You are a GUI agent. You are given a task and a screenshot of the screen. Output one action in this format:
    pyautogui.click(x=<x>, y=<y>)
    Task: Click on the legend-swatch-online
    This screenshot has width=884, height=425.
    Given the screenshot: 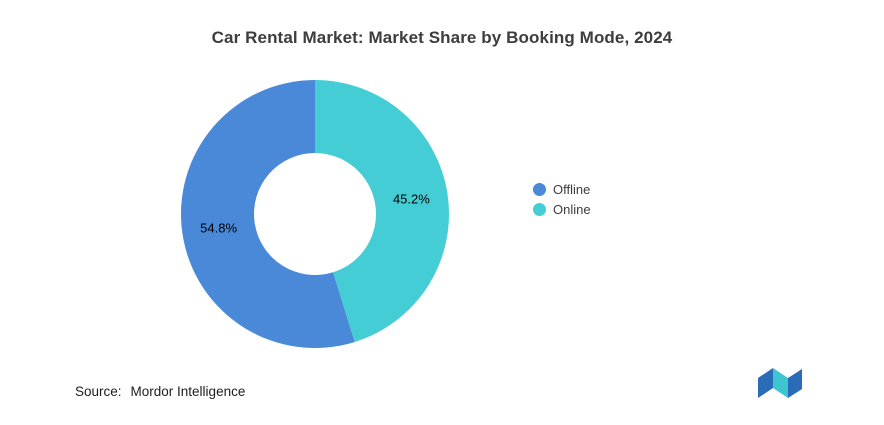 What is the action you would take?
    pyautogui.click(x=539, y=209)
    